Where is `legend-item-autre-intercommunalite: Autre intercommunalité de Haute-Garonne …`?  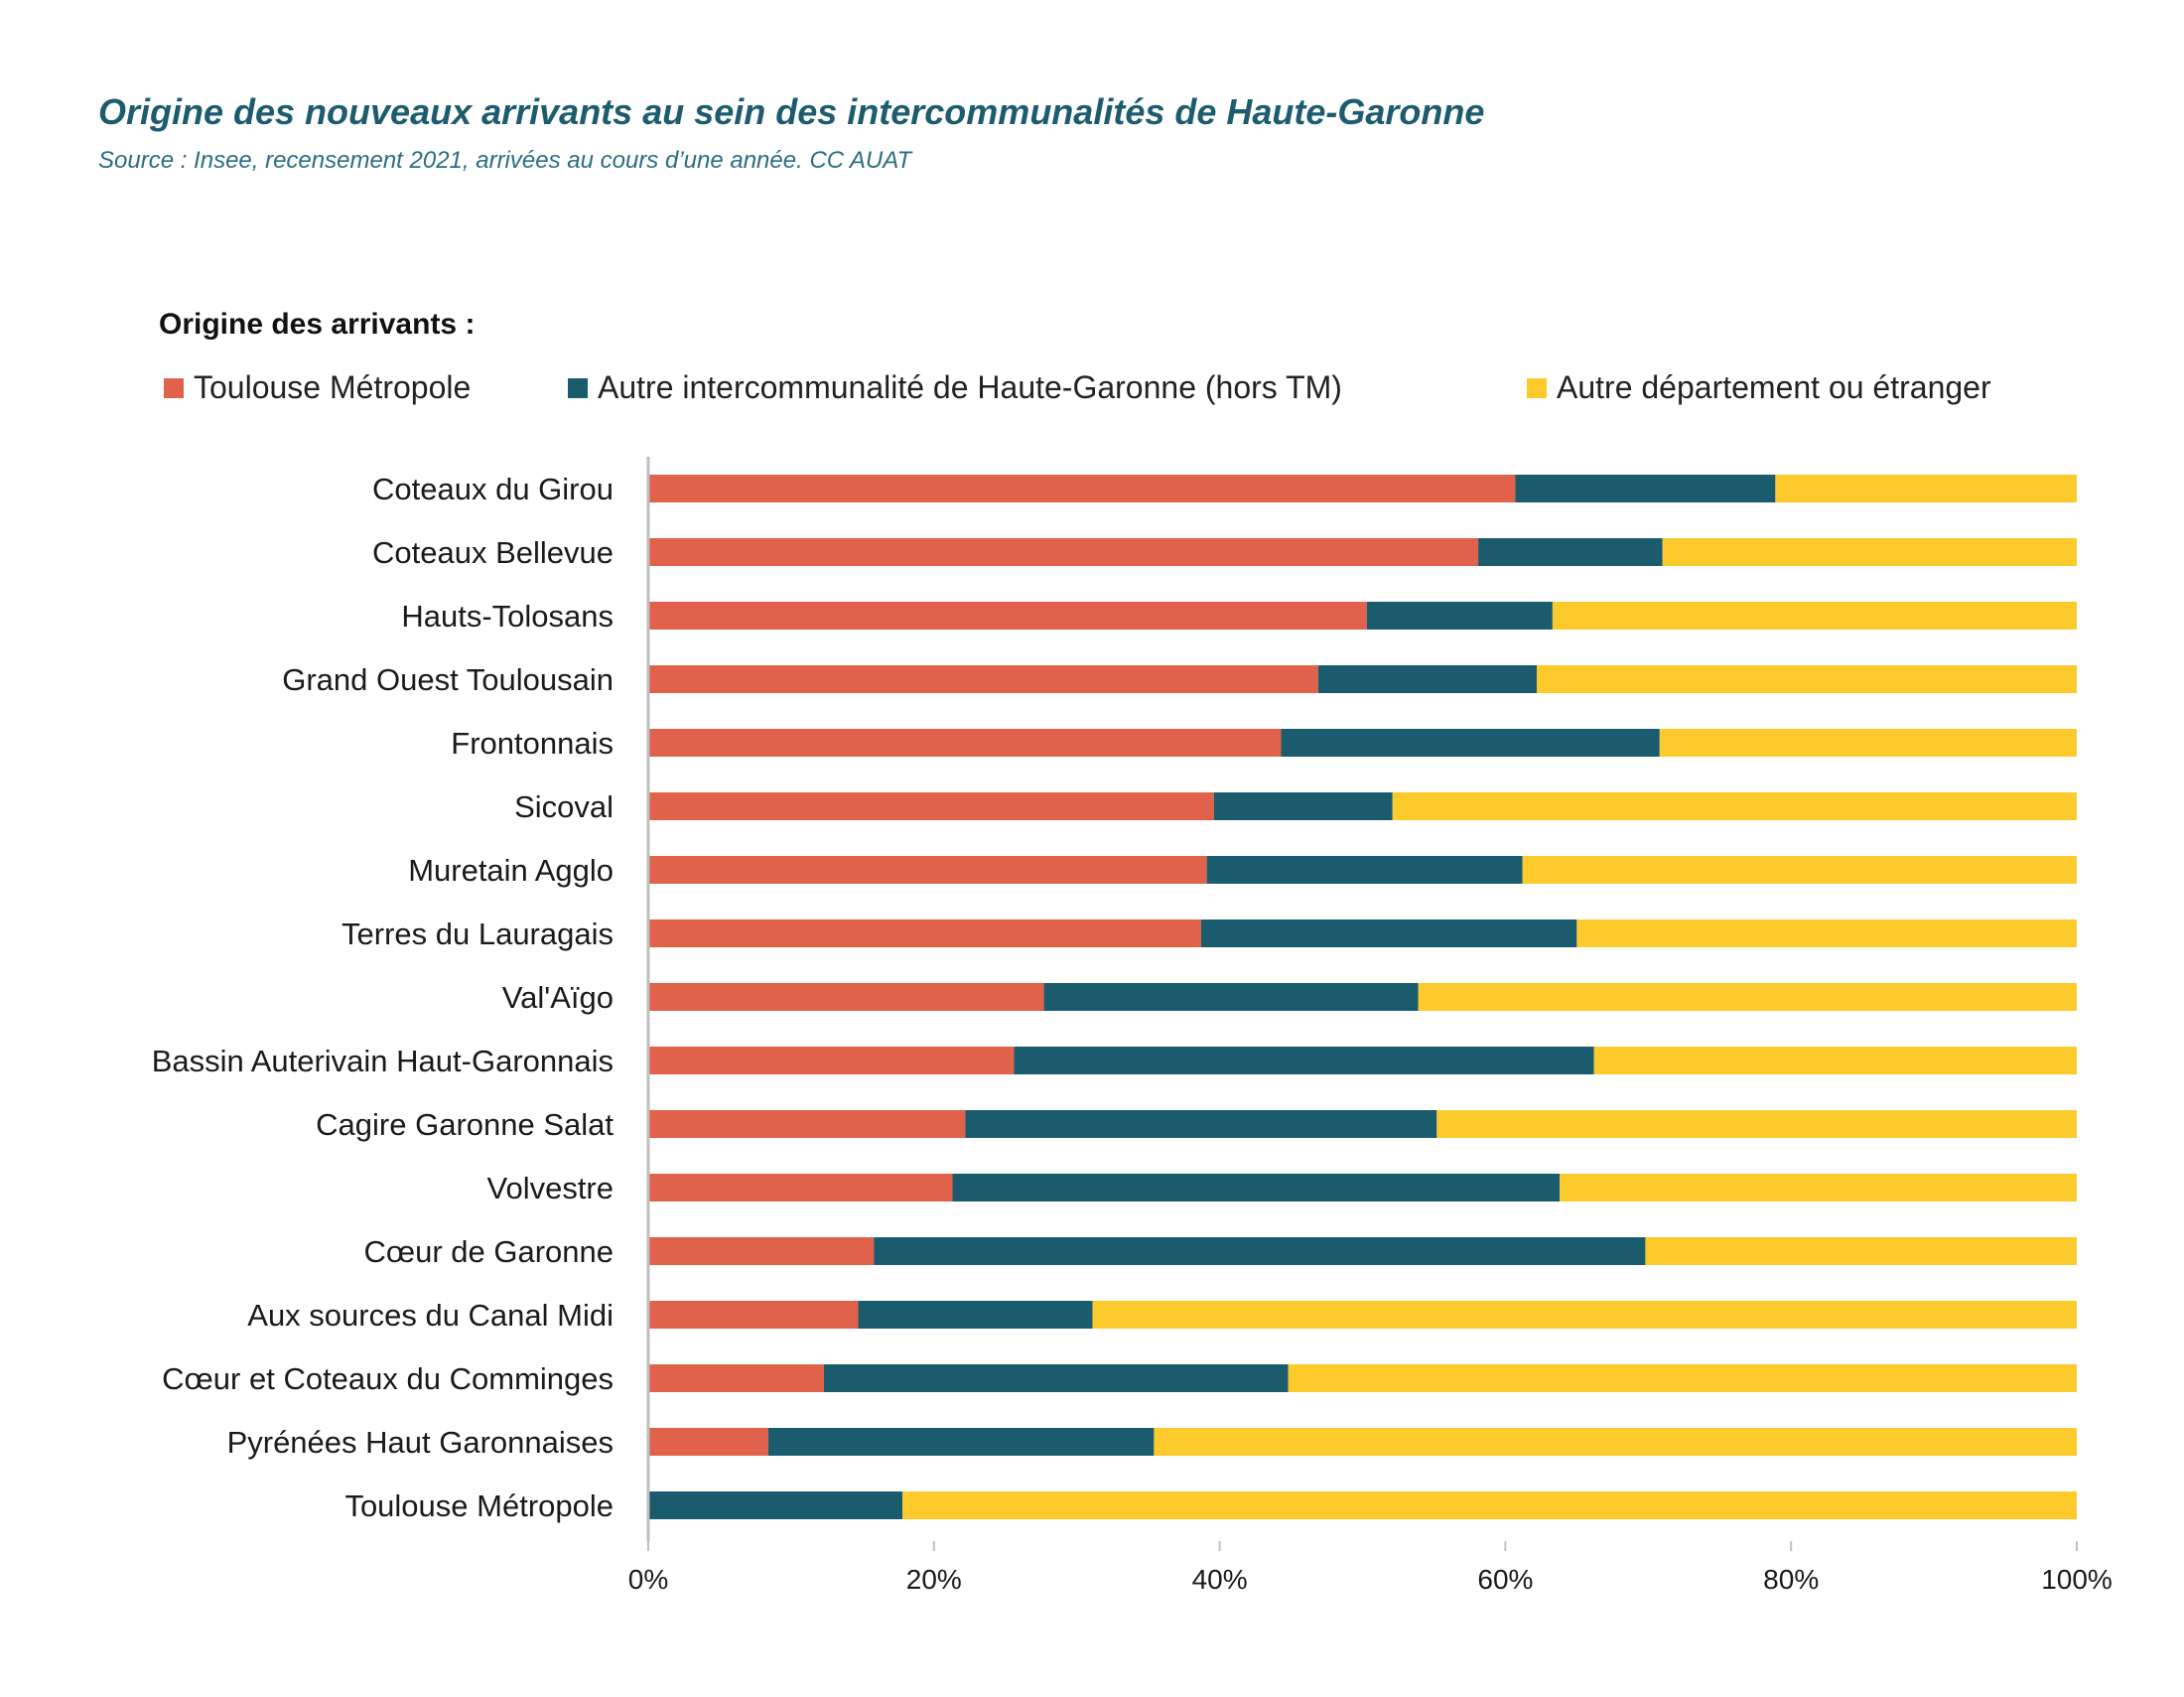
legend-item-autre-intercommunalite: Autre intercommunalité de Haute-Garonne … is located at coordinates (955, 387).